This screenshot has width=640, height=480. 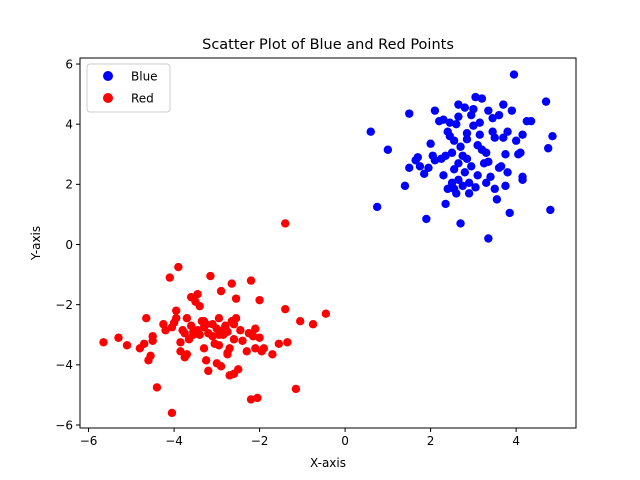 What do you see at coordinates (128, 88) in the screenshot?
I see `legend: Blue Red` at bounding box center [128, 88].